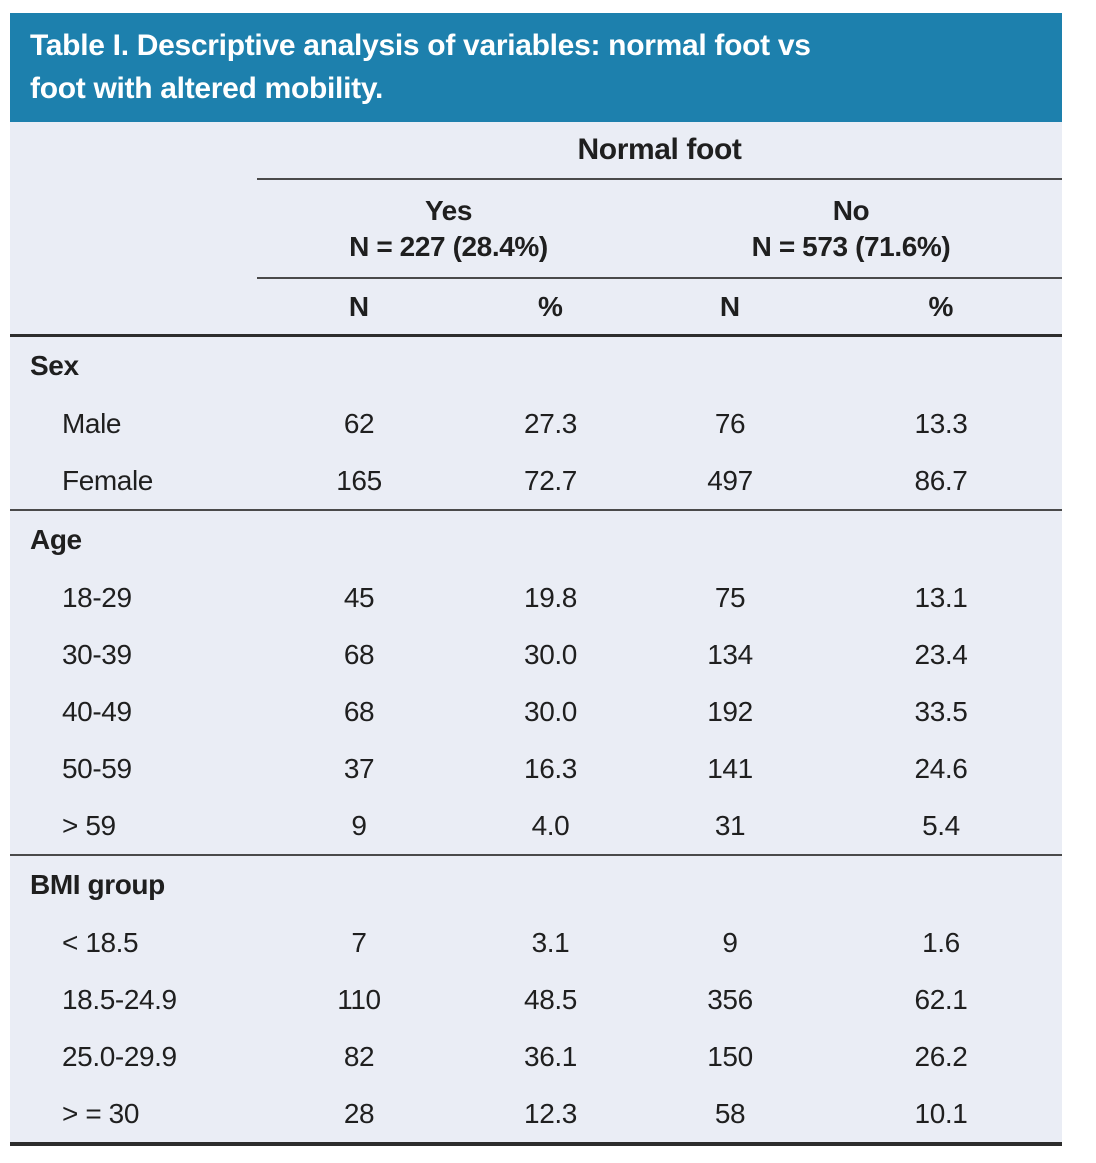 This screenshot has height=1163, width=1096. I want to click on cell-value: 497, so click(730, 480).